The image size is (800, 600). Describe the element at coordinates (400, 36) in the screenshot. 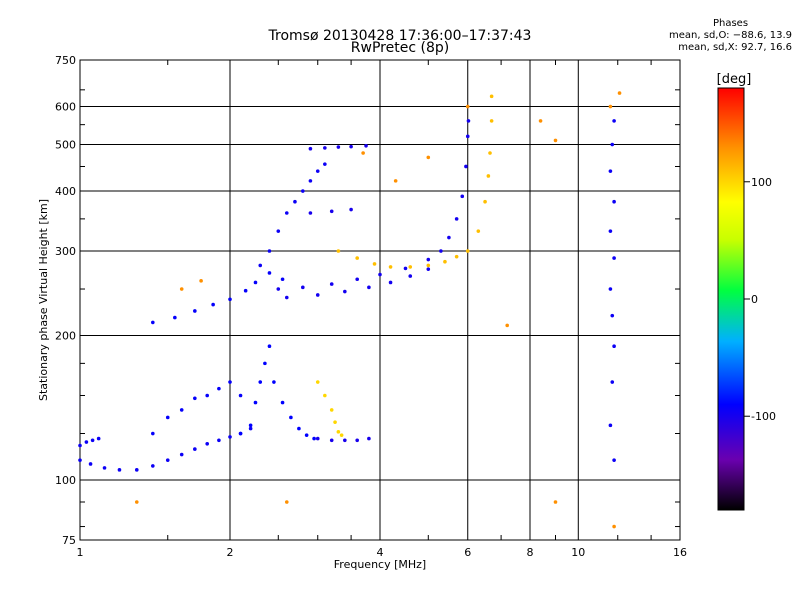

I see `chart-title: Tromsø 20130428 17:36:00–17:37:43` at that location.